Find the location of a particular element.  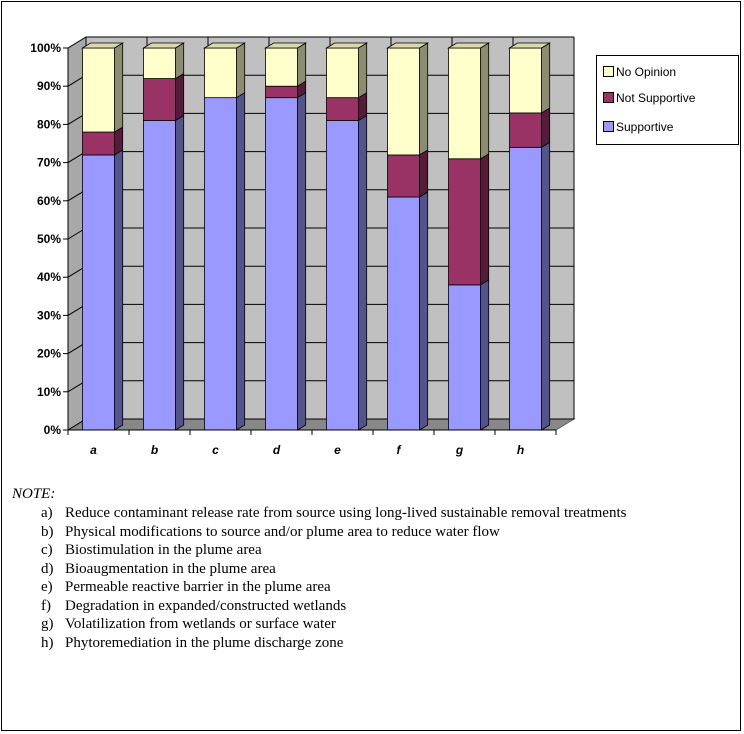

y-tick-label: 60% is located at coordinates (49, 201).